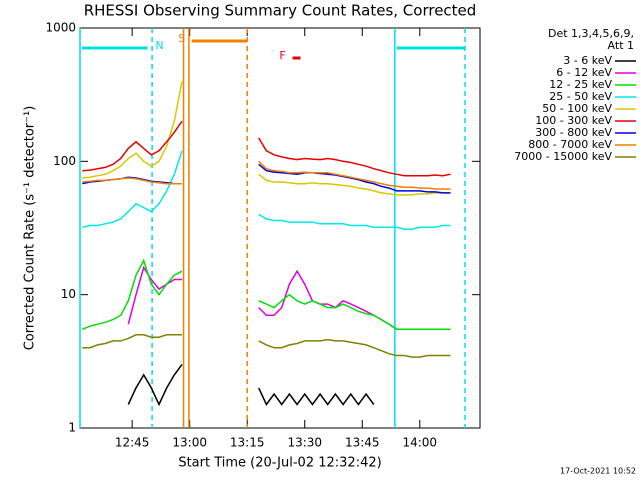 Image resolution: width=640 pixels, height=480 pixels. Describe the element at coordinates (68, 294) in the screenshot. I see `y-tick-label: 10` at that location.